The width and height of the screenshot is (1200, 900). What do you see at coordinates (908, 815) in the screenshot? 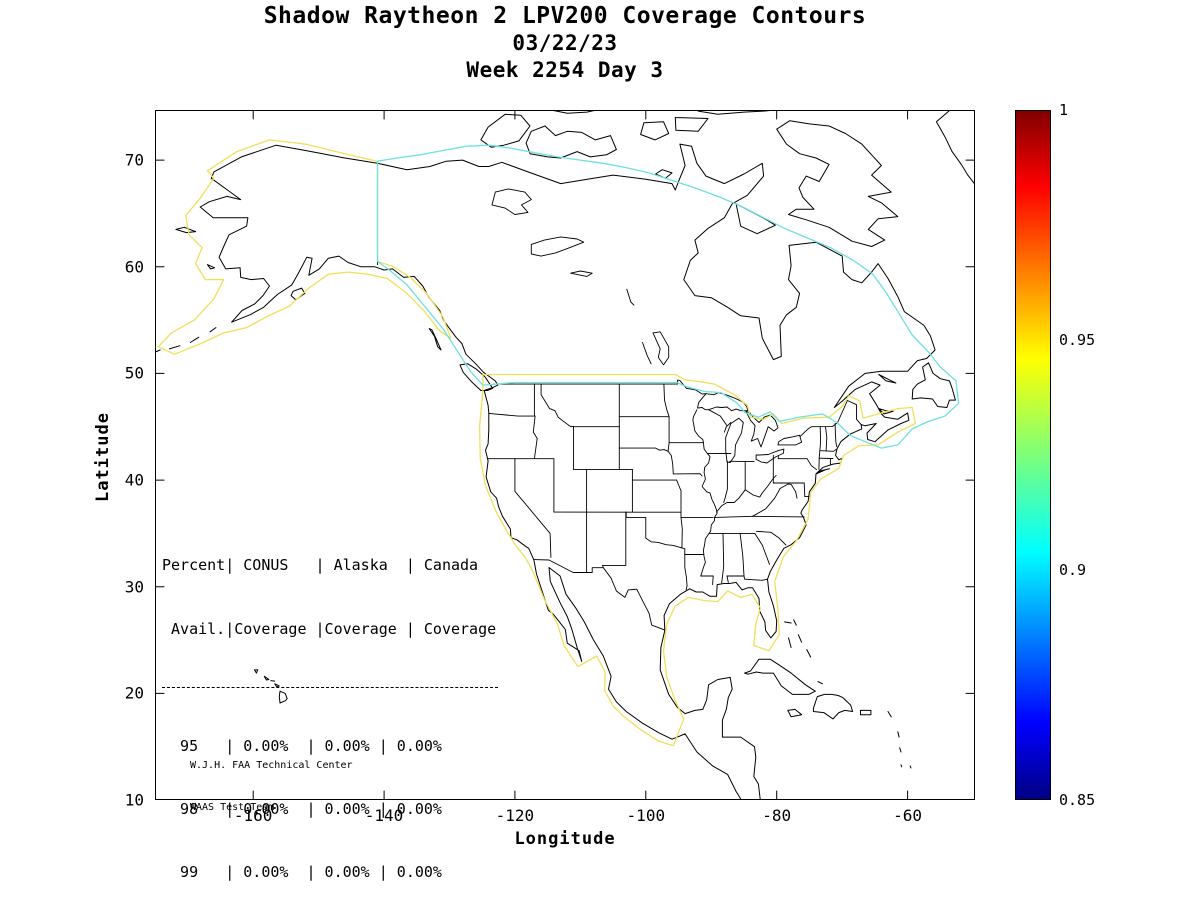
I see `x-tick-label: -60` at bounding box center [908, 815].